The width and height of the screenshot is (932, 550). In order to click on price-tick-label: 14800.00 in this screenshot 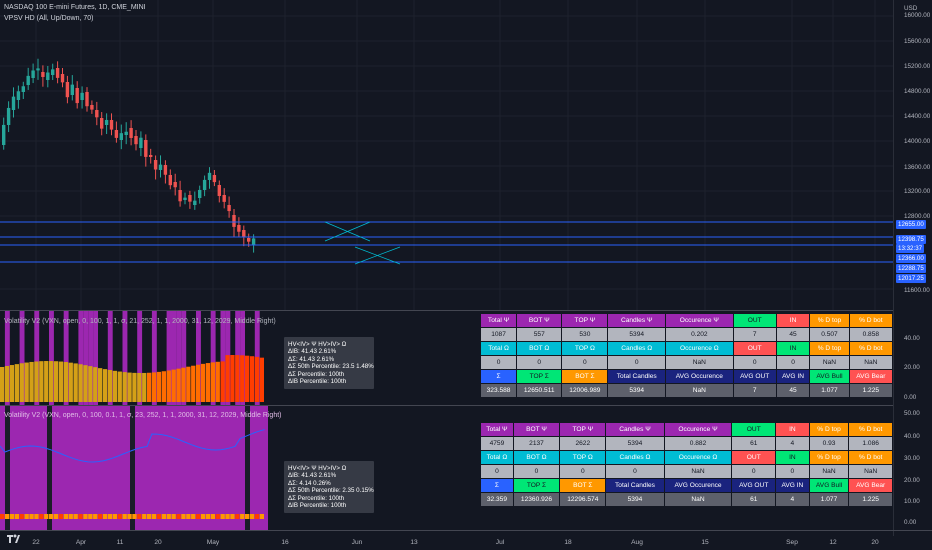, I will do `click(917, 91)`.